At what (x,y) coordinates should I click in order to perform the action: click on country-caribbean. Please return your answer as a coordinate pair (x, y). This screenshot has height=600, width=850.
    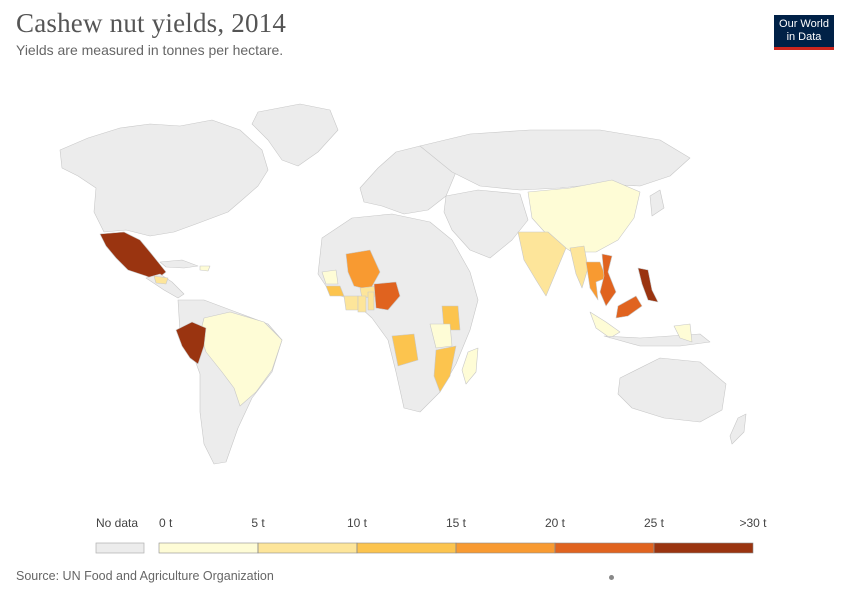
    Looking at the image, I should click on (179, 264).